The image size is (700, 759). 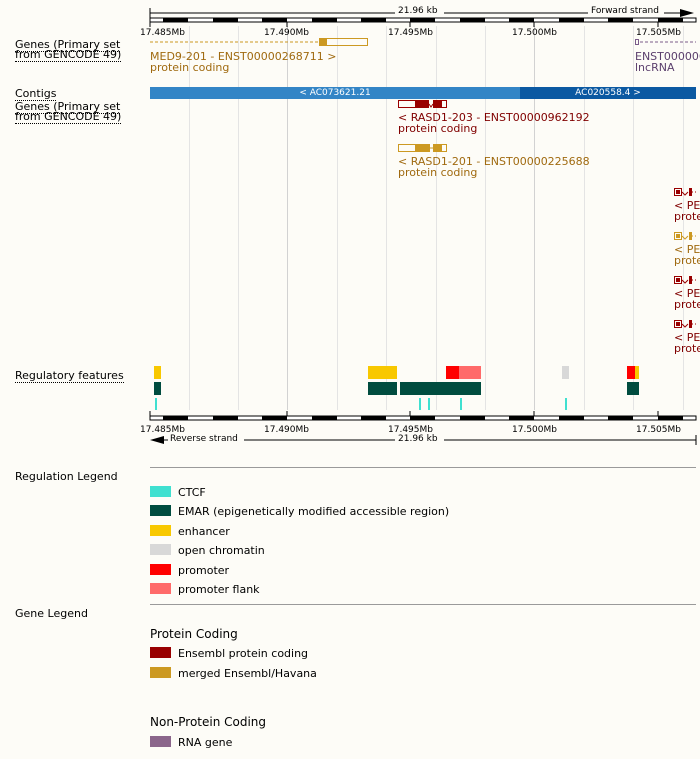 What do you see at coordinates (69, 376) in the screenshot?
I see `regulatory-track-label: Regulatory features` at bounding box center [69, 376].